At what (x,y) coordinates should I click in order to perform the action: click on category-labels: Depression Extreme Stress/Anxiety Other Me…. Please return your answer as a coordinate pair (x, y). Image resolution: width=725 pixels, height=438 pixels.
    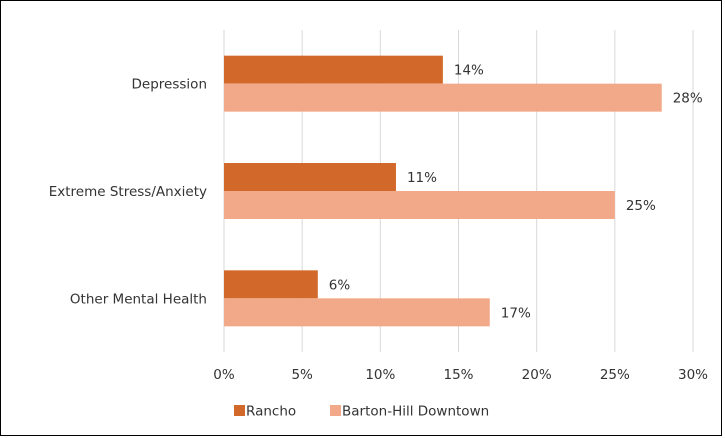
    Looking at the image, I should click on (128, 192).